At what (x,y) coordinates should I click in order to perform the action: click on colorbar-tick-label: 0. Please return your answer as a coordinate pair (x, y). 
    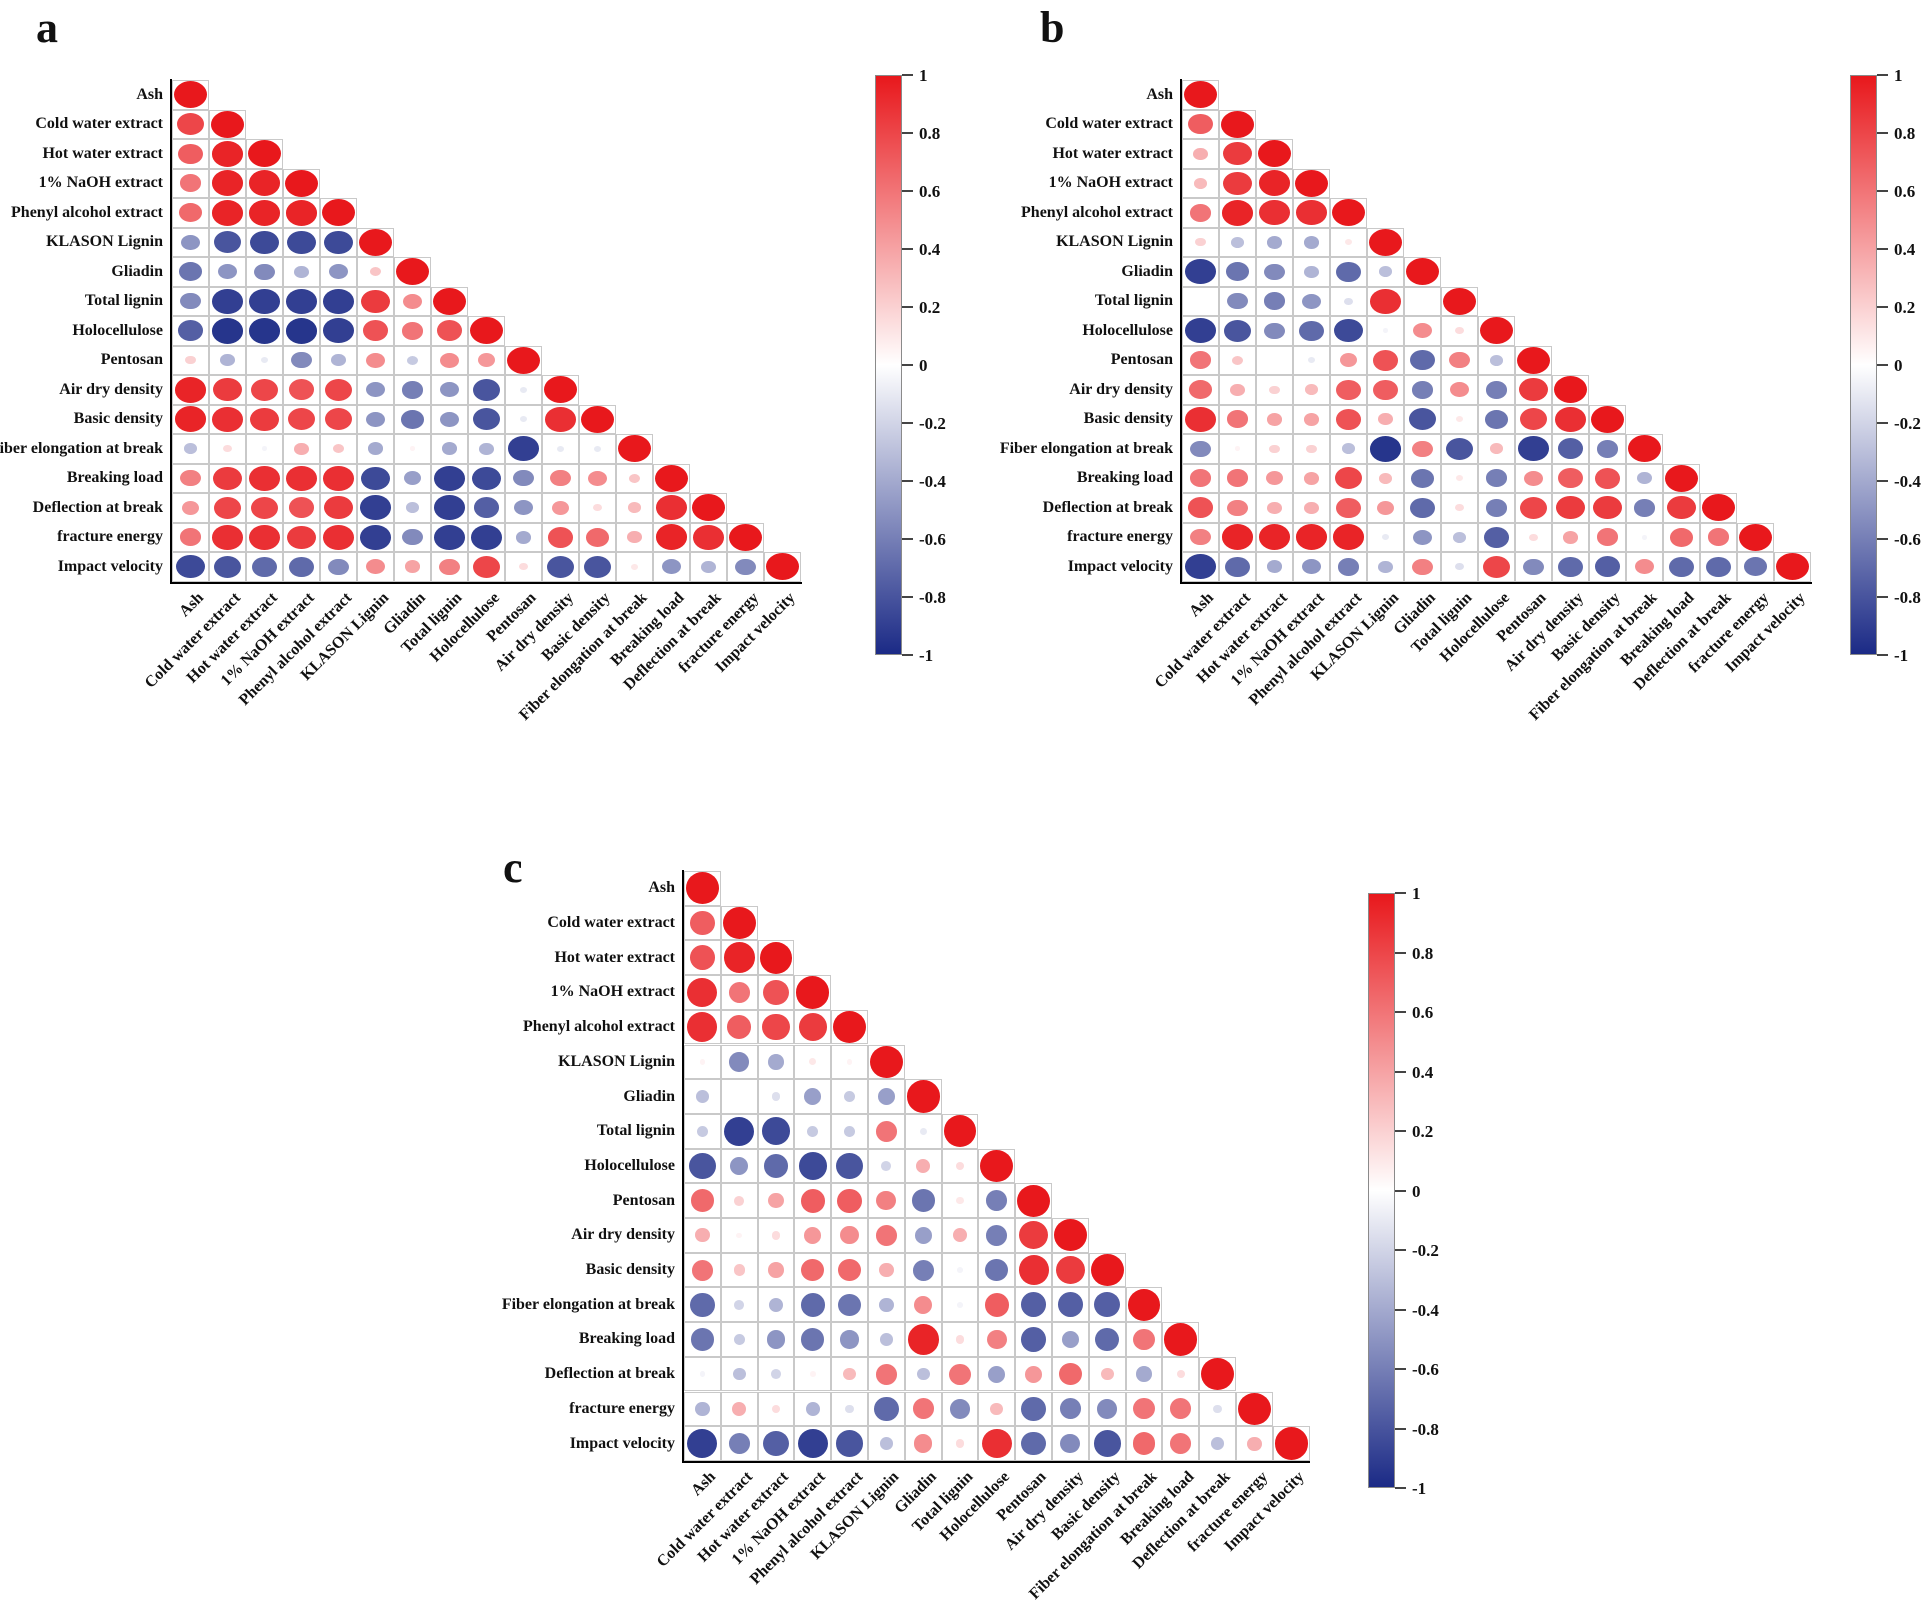
    Looking at the image, I should click on (1416, 1191).